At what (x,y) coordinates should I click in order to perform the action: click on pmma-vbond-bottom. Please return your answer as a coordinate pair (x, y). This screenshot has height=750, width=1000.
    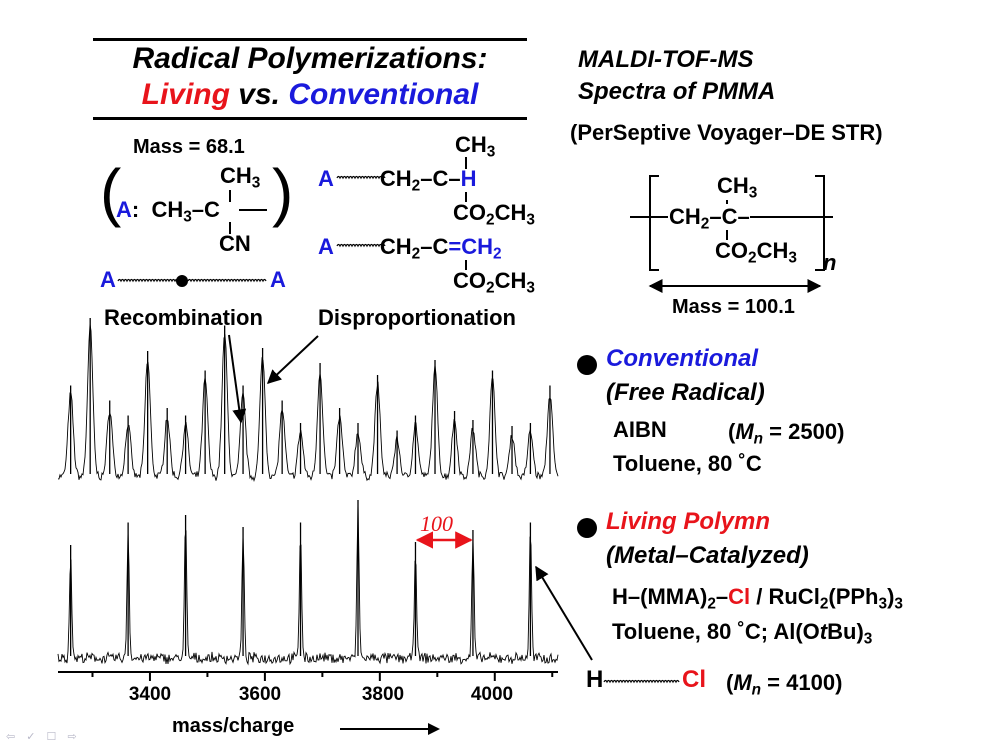
    Looking at the image, I should click on (727, 235).